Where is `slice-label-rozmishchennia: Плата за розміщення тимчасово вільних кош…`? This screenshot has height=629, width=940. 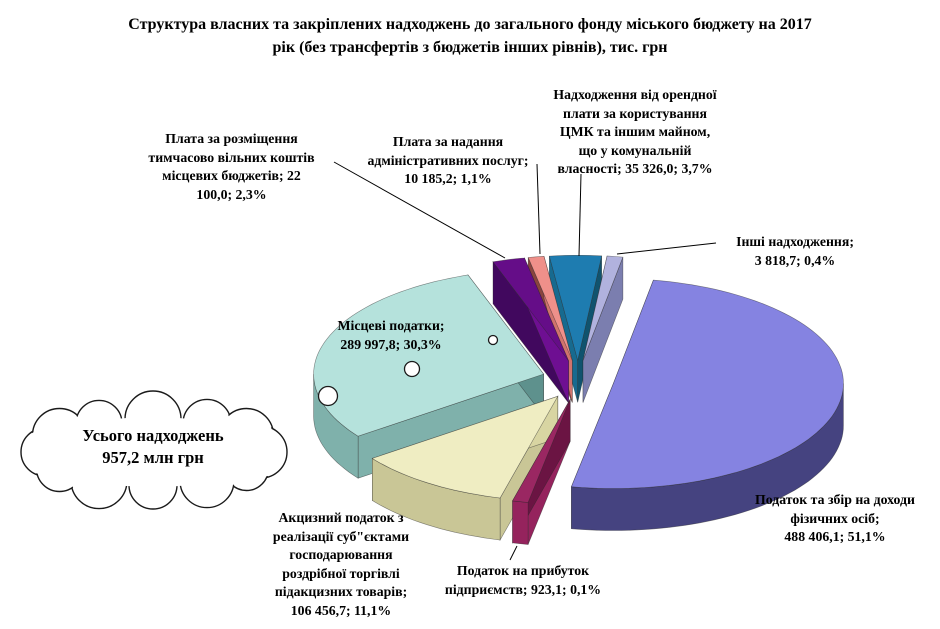
slice-label-rozmishchennia: Плата за розміщення тимчасово вільних кош… is located at coordinates (231, 166).